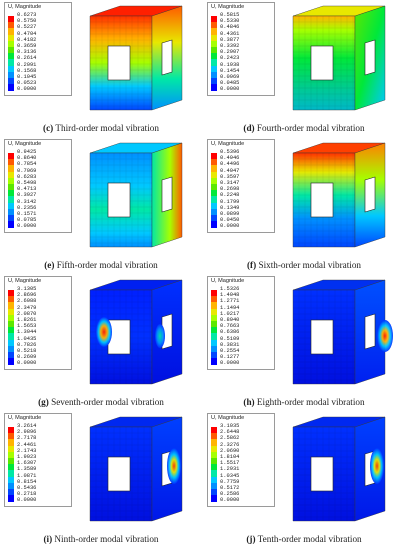 This screenshot has width=405, height=550. What do you see at coordinates (251, 539) in the screenshot?
I see `panel-label: (j)` at bounding box center [251, 539].